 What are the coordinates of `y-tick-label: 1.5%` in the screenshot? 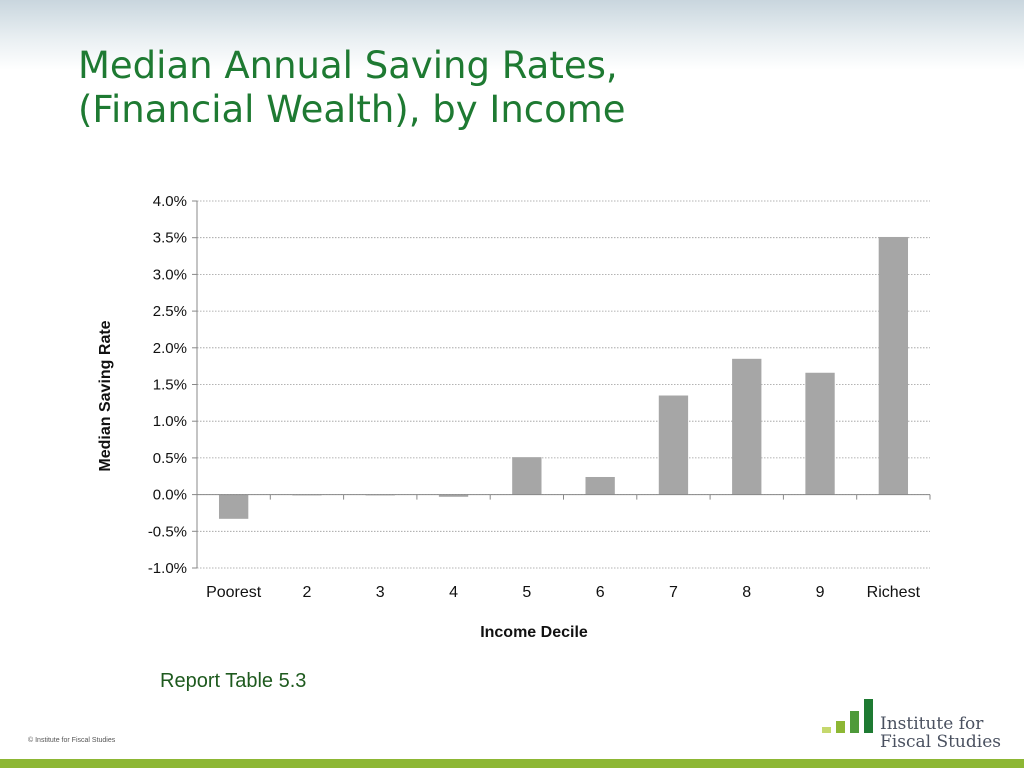 It's located at (170, 385).